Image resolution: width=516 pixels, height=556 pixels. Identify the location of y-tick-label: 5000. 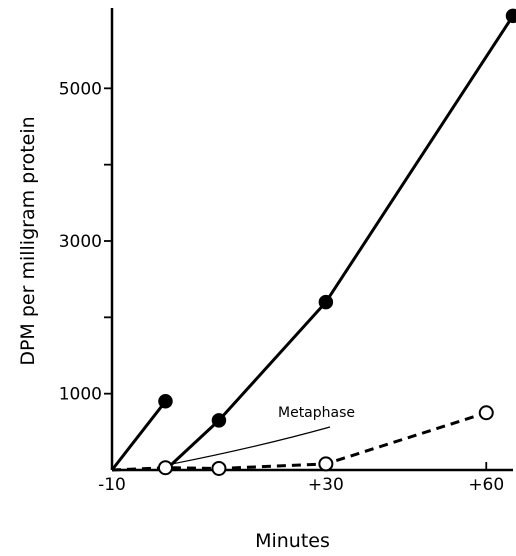
(80, 89).